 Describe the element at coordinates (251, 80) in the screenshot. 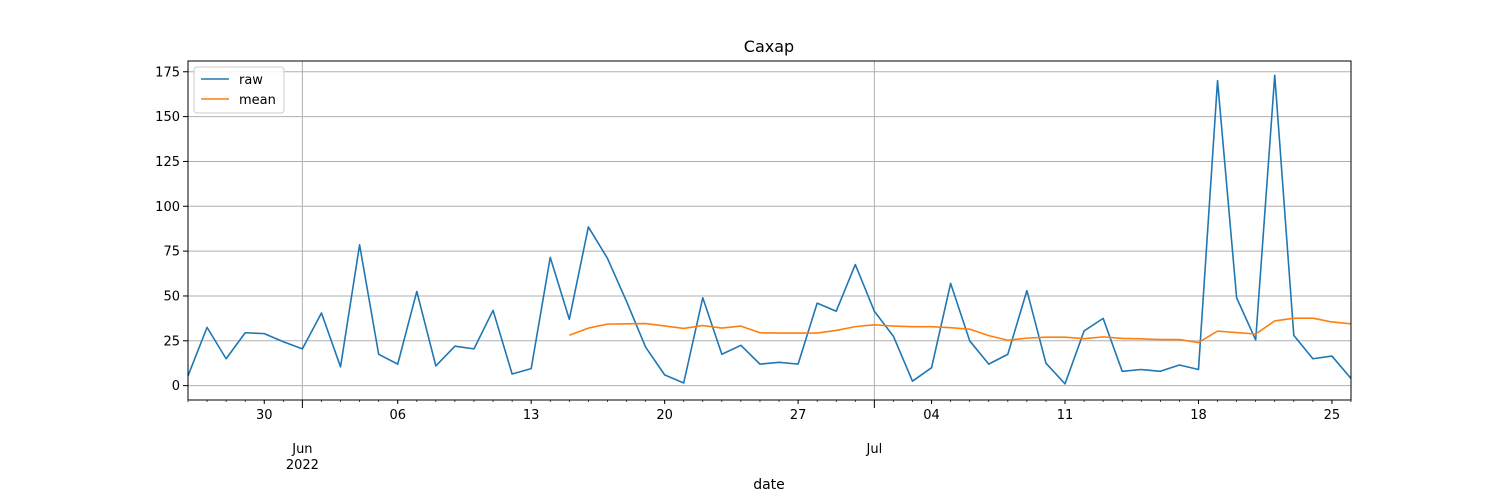

I see `legend-label-raw: raw` at that location.